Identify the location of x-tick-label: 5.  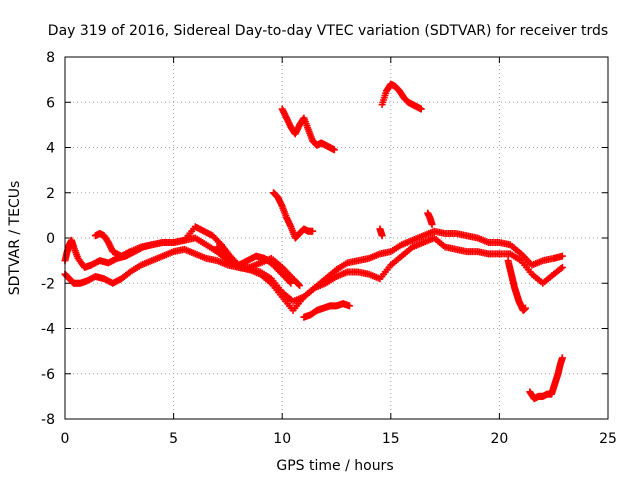
(173, 439).